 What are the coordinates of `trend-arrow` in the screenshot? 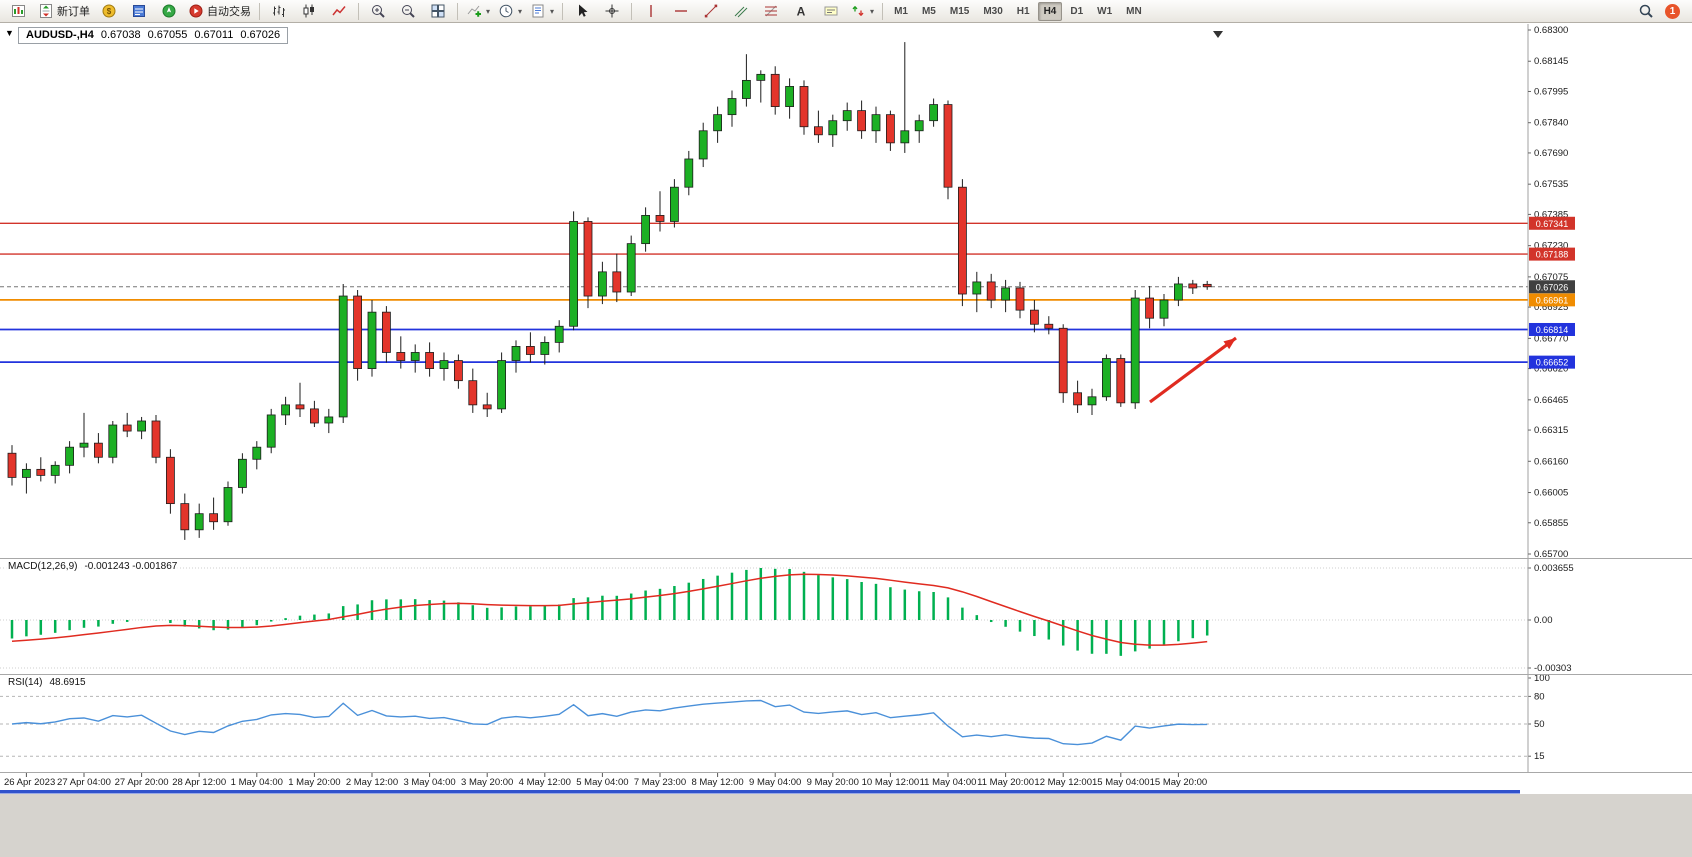 It's located at (1193, 370).